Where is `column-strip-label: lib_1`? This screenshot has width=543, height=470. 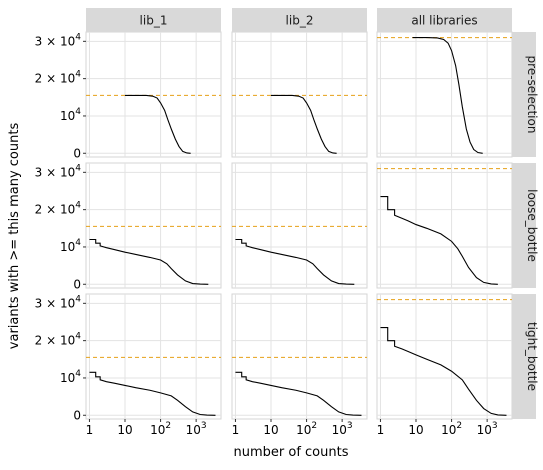 column-strip-label: lib_1 is located at coordinates (154, 21).